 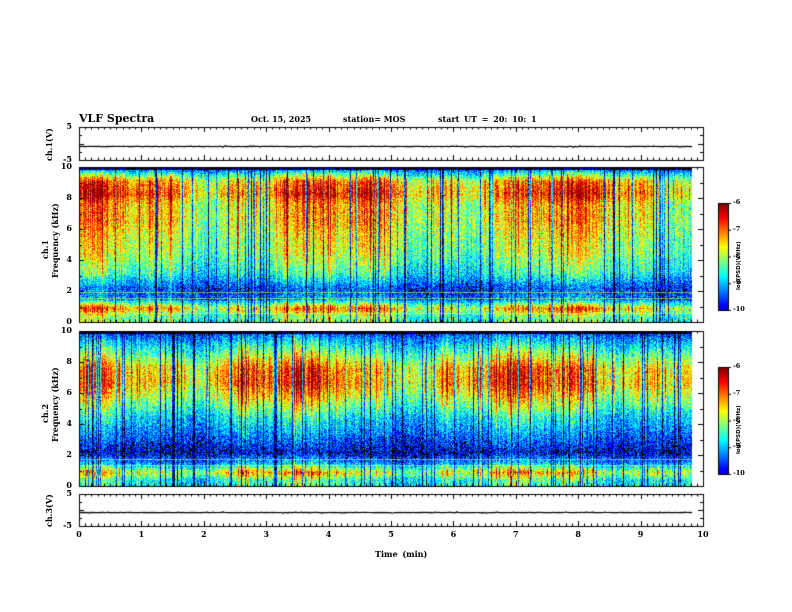 What do you see at coordinates (737, 419) in the screenshot?
I see `colorbar-tick-ch2: -8` at bounding box center [737, 419].